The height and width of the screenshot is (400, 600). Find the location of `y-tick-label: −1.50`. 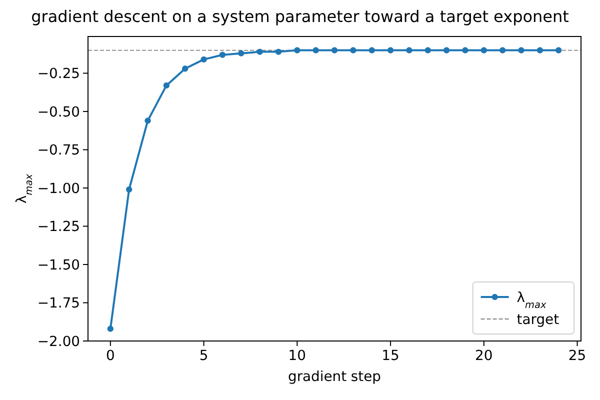

y-tick-label: −1.50 is located at coordinates (58, 265).